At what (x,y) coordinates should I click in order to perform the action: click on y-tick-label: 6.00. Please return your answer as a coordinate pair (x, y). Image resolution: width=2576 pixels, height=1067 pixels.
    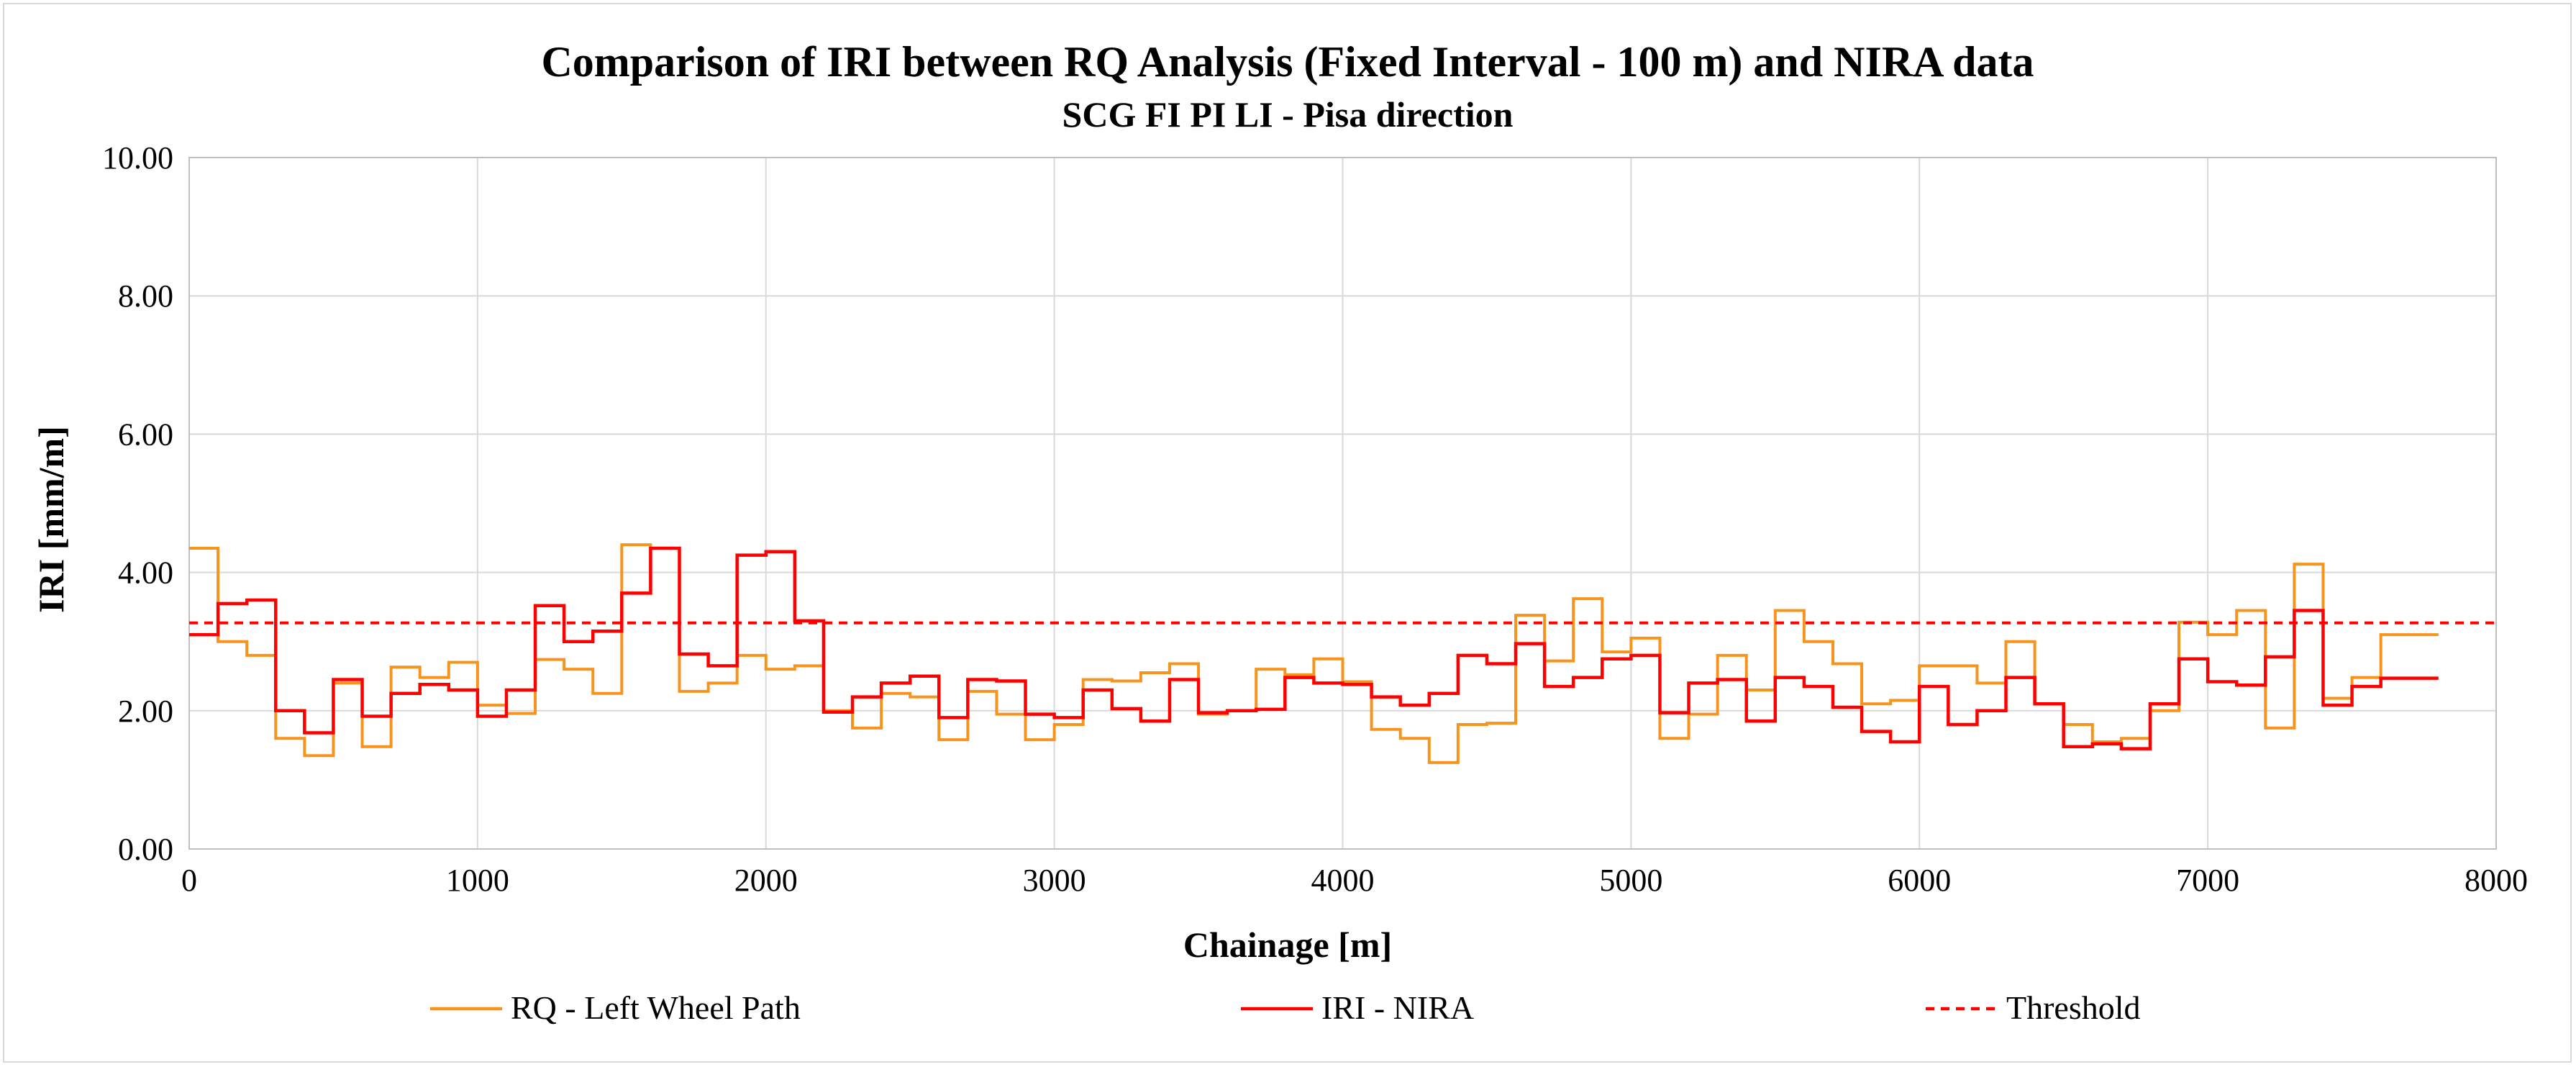
    Looking at the image, I should click on (145, 434).